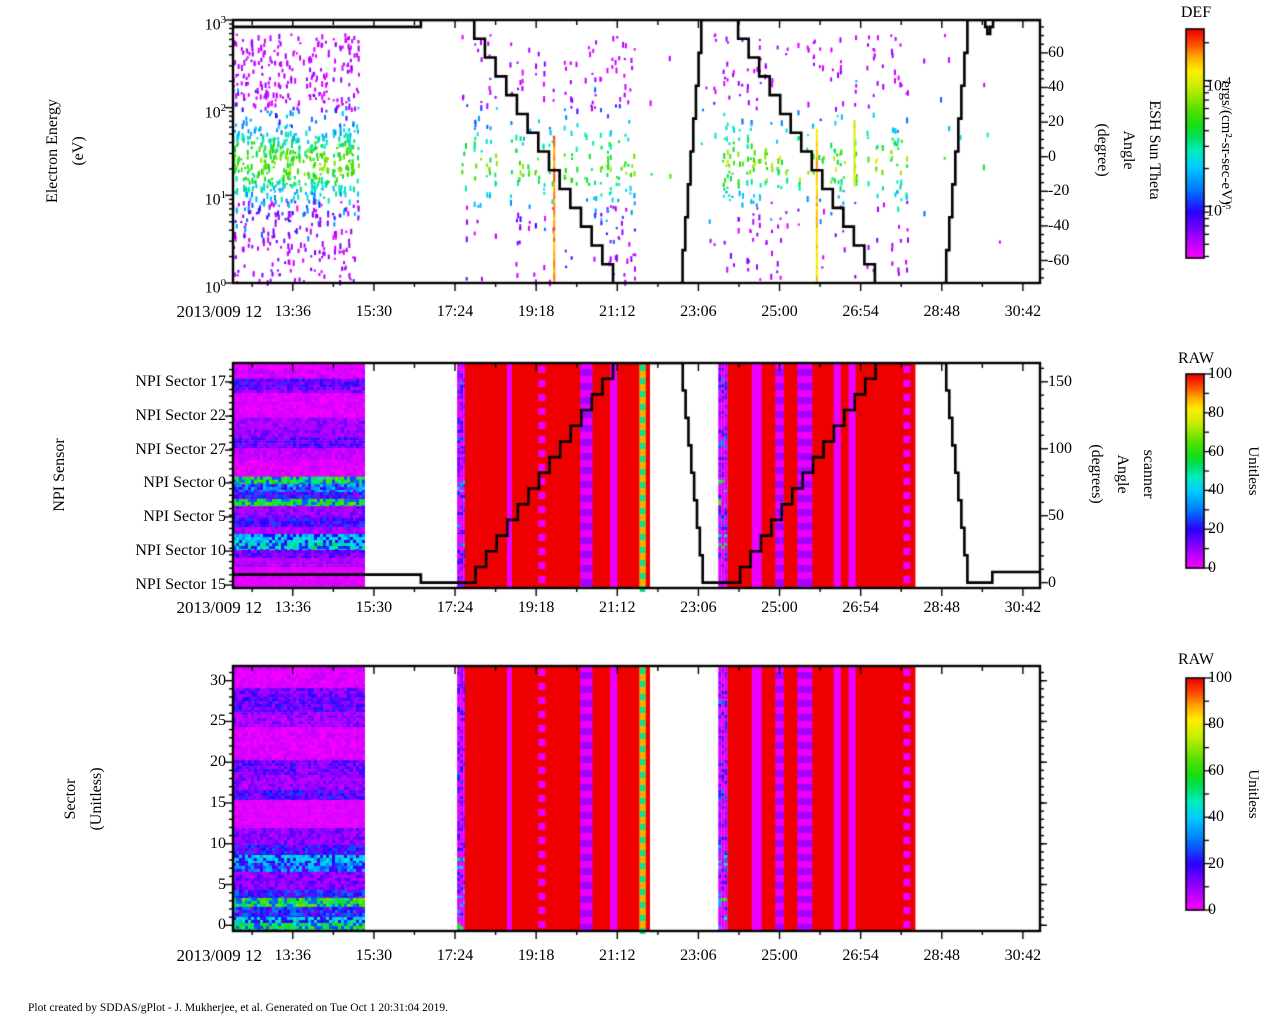  What do you see at coordinates (219, 311) in the screenshot?
I see `x-axis-date-label-top: 2013/009 12` at bounding box center [219, 311].